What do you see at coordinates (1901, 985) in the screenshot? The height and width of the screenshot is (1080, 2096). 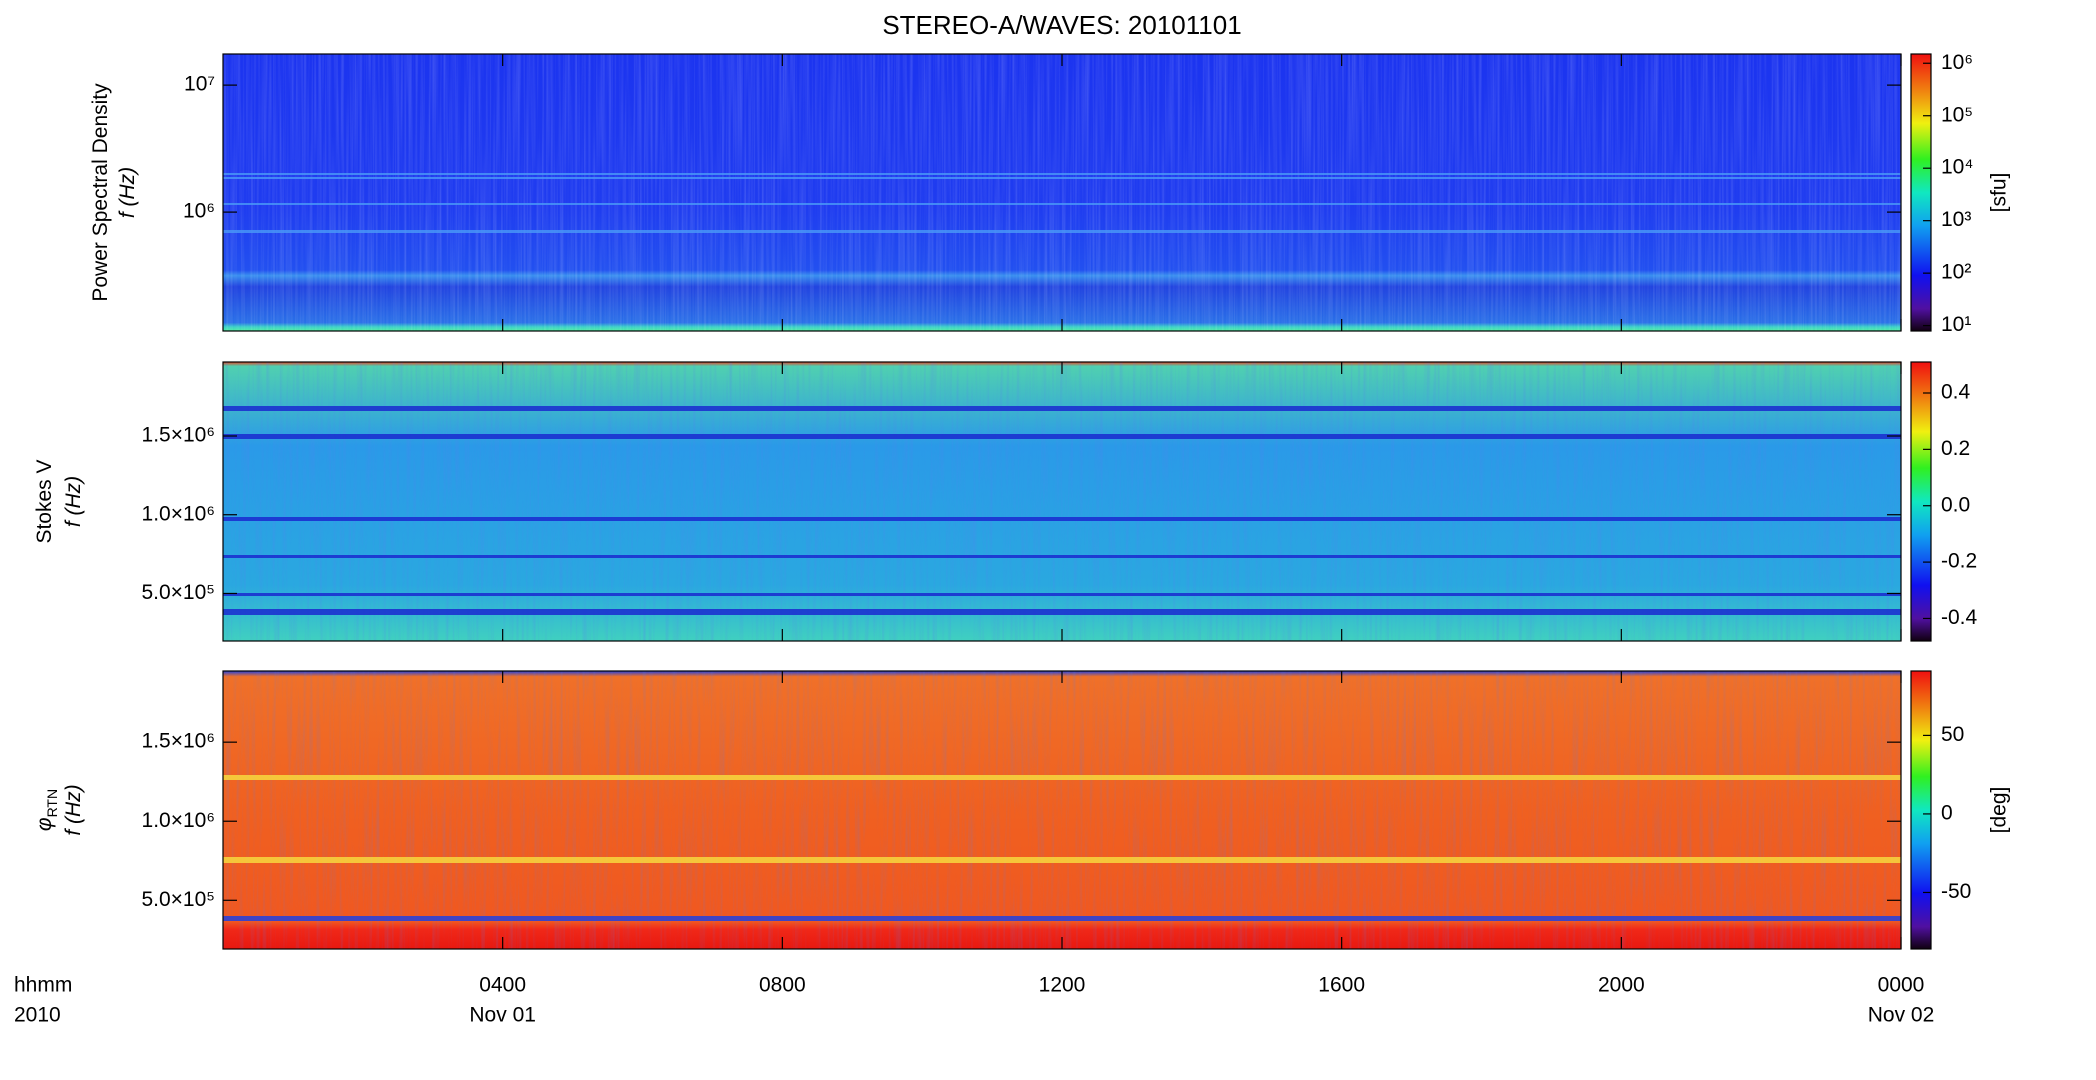 I see `x-tick-label: 0000` at bounding box center [1901, 985].